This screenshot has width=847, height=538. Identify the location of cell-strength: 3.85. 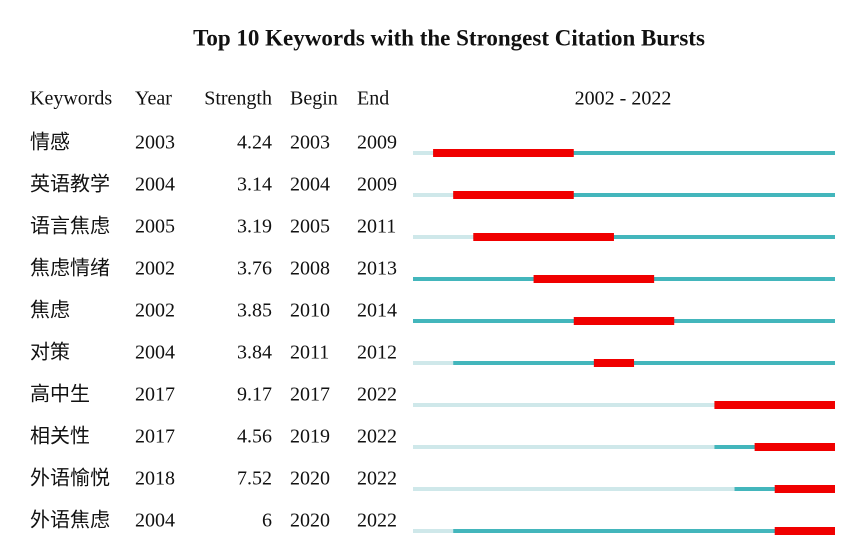
(254, 311).